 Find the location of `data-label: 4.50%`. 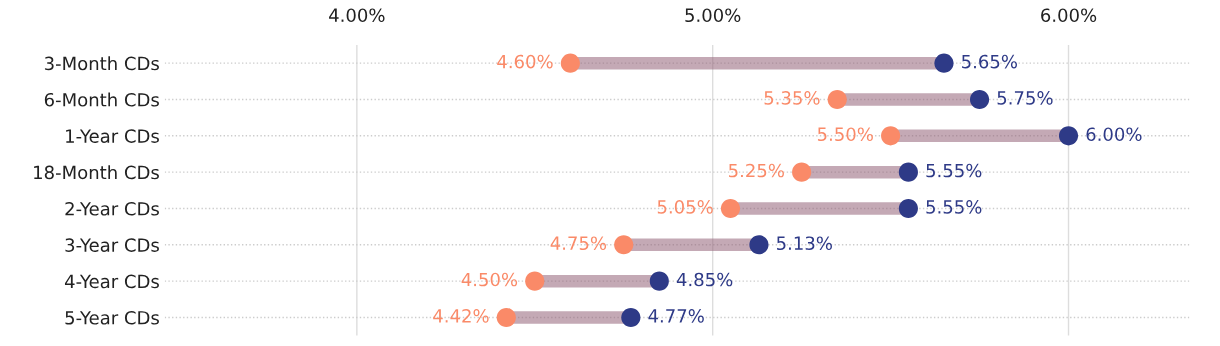

data-label: 4.50% is located at coordinates (489, 279).